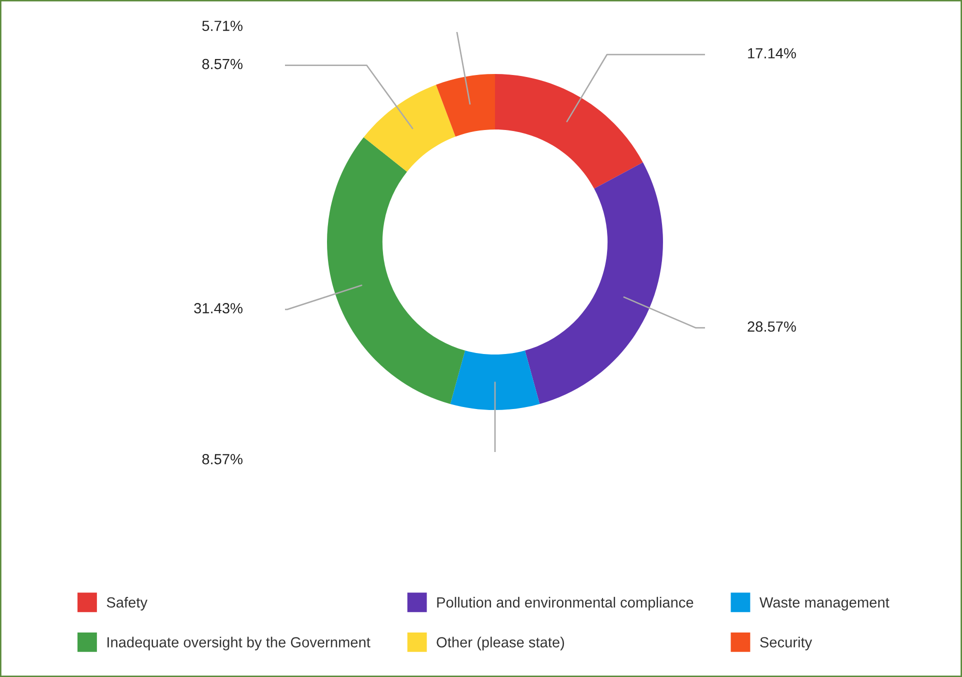  I want to click on data-label: 17.14%, so click(772, 53).